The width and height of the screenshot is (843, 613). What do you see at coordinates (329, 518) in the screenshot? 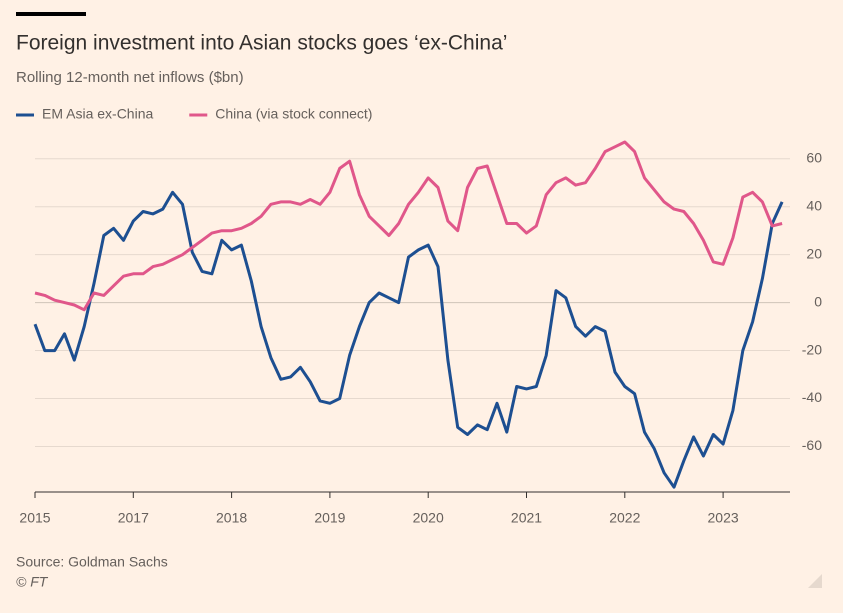
I see `x-tick-label: 2019` at bounding box center [329, 518].